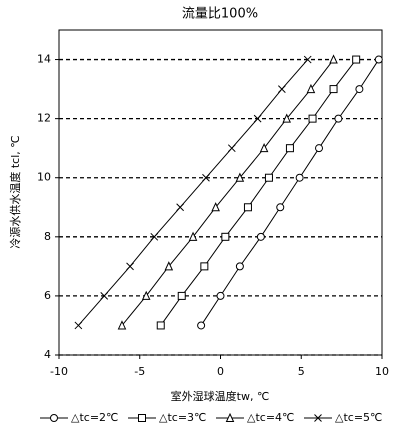 This screenshot has height=432, width=404. I want to click on chart-title: 流量比100%, so click(220, 14).